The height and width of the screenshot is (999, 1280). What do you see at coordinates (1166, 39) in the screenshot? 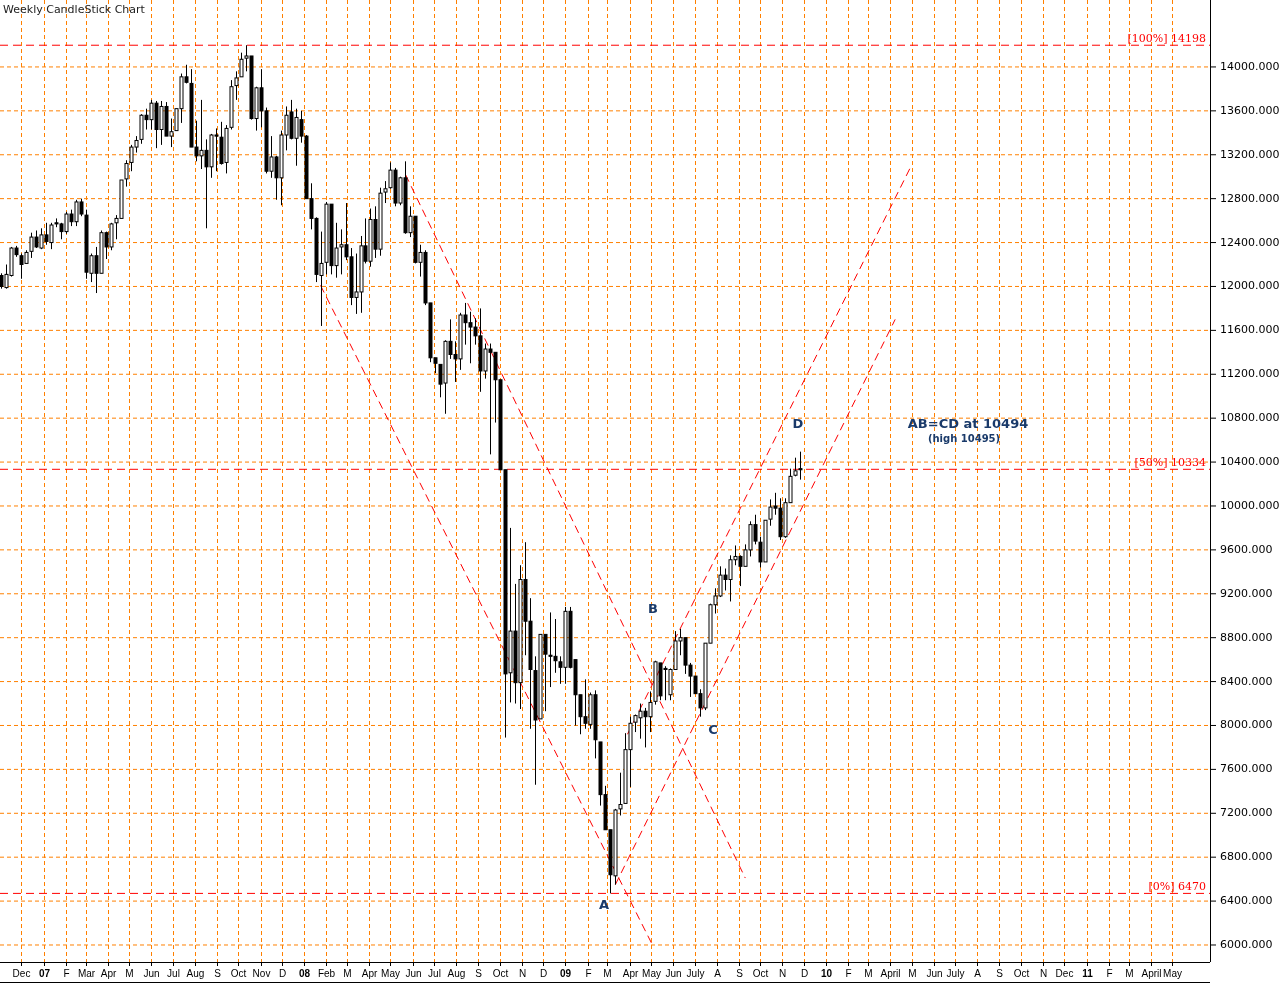
I see `ref-line-label: [100%] 14198` at bounding box center [1166, 39].